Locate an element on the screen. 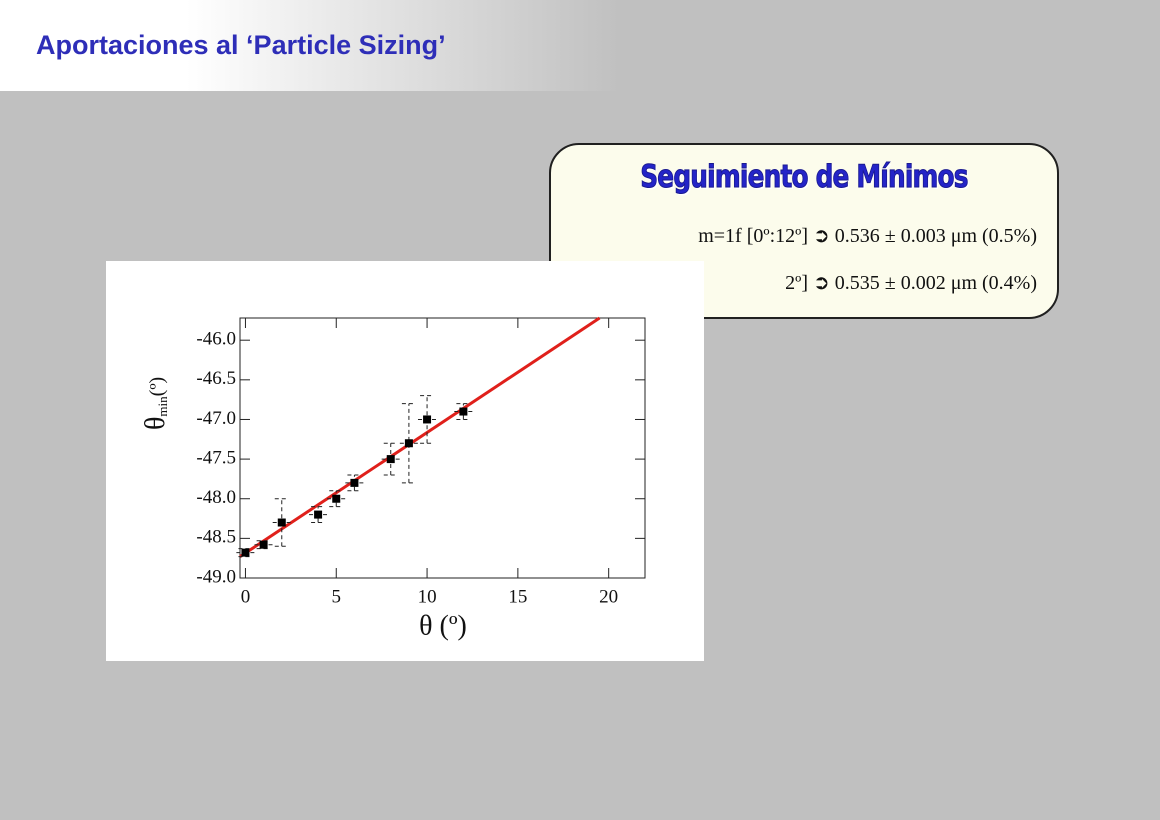 The height and width of the screenshot is (820, 1160). x-axis-label: θ (º) is located at coordinates (443, 625).